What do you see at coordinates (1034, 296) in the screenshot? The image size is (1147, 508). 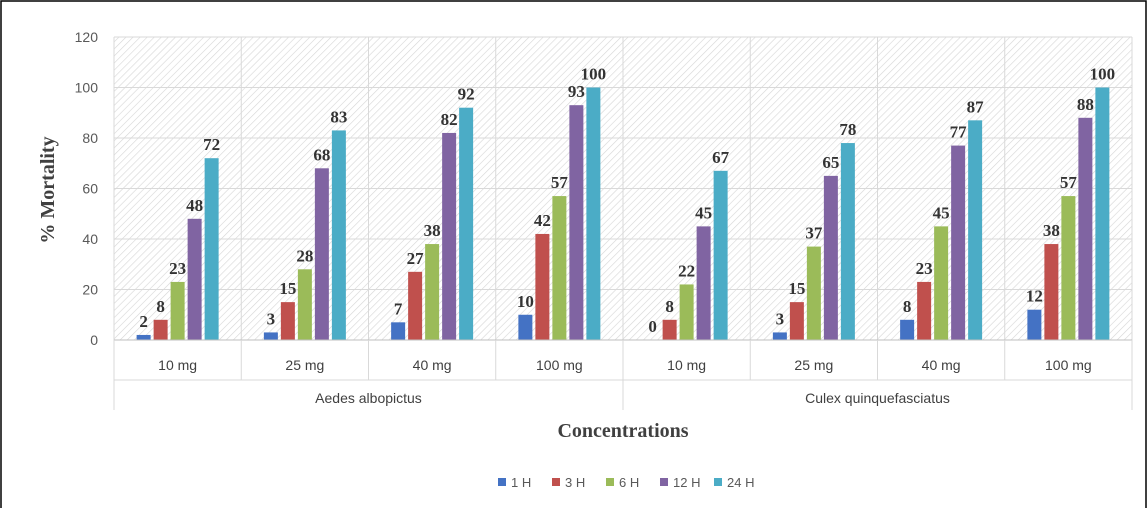 I see `data-label: 12` at bounding box center [1034, 296].